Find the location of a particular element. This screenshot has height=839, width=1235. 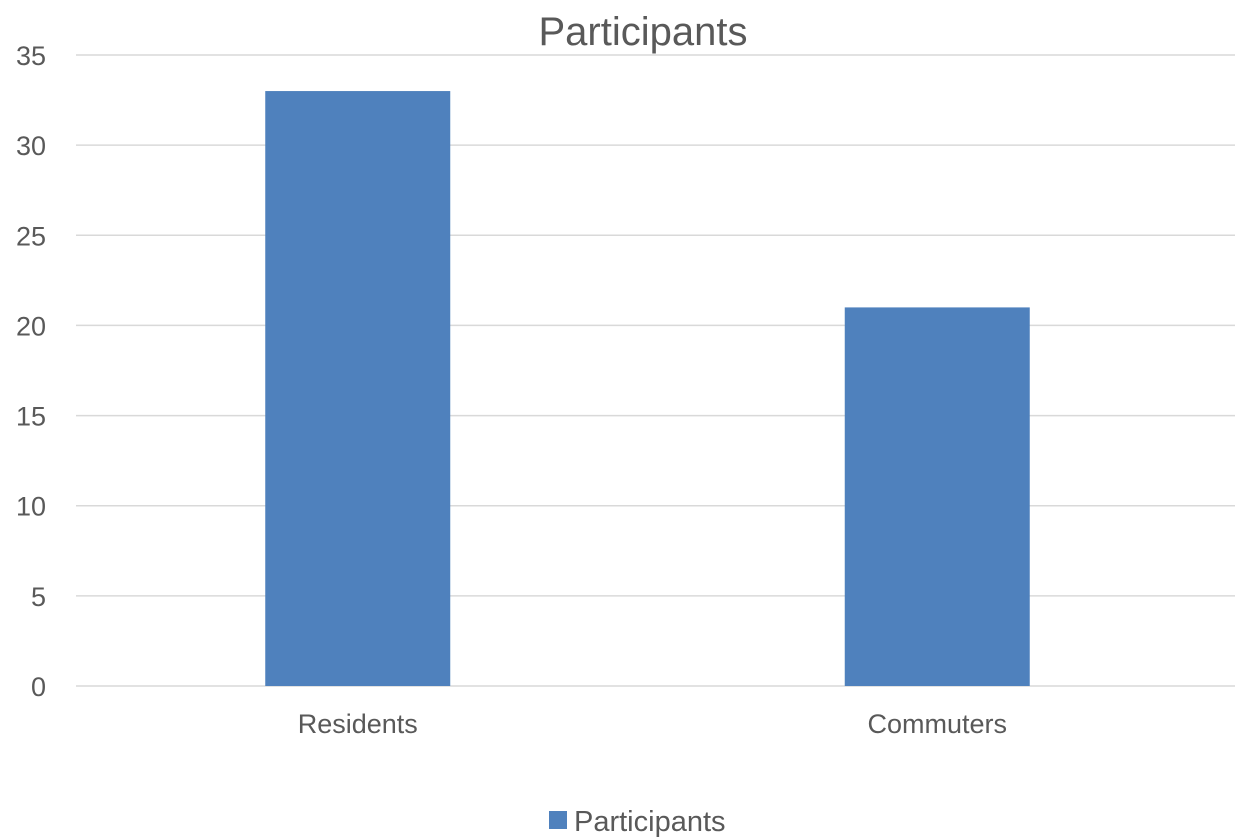

y-tick-label: 5 is located at coordinates (38, 597).